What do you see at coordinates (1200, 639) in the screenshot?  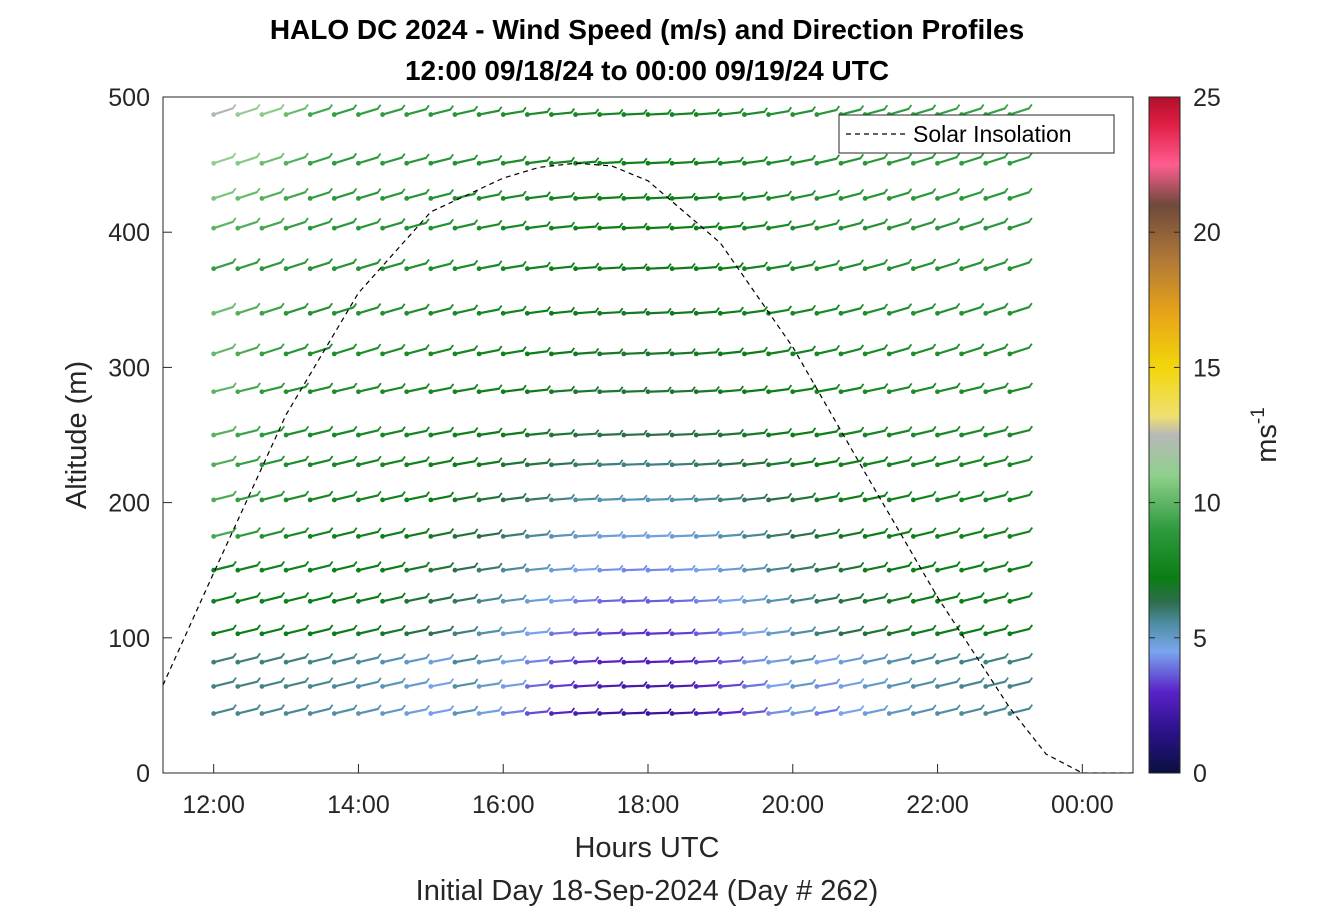 I see `colorbar-tick-label: 5` at bounding box center [1200, 639].